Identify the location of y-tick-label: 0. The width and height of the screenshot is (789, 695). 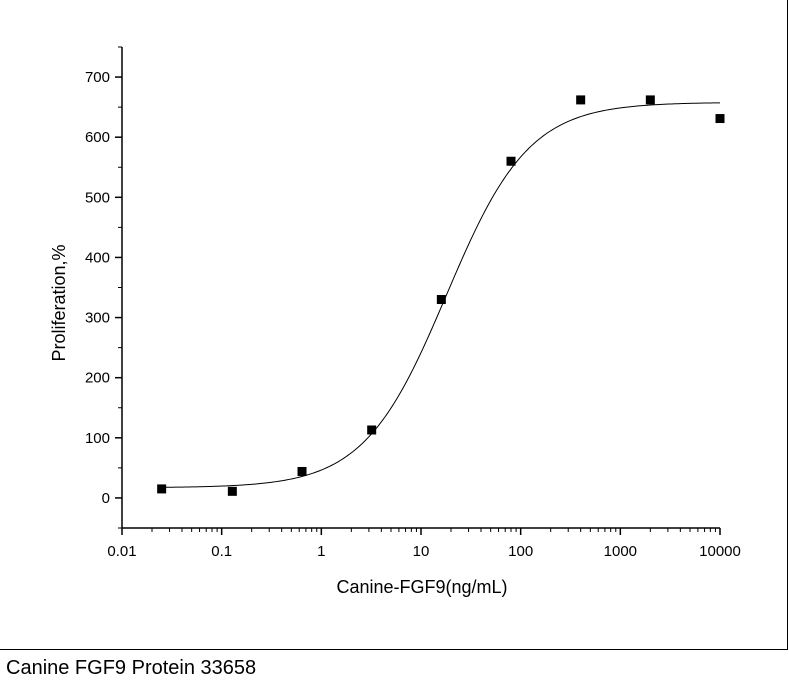
(106, 498).